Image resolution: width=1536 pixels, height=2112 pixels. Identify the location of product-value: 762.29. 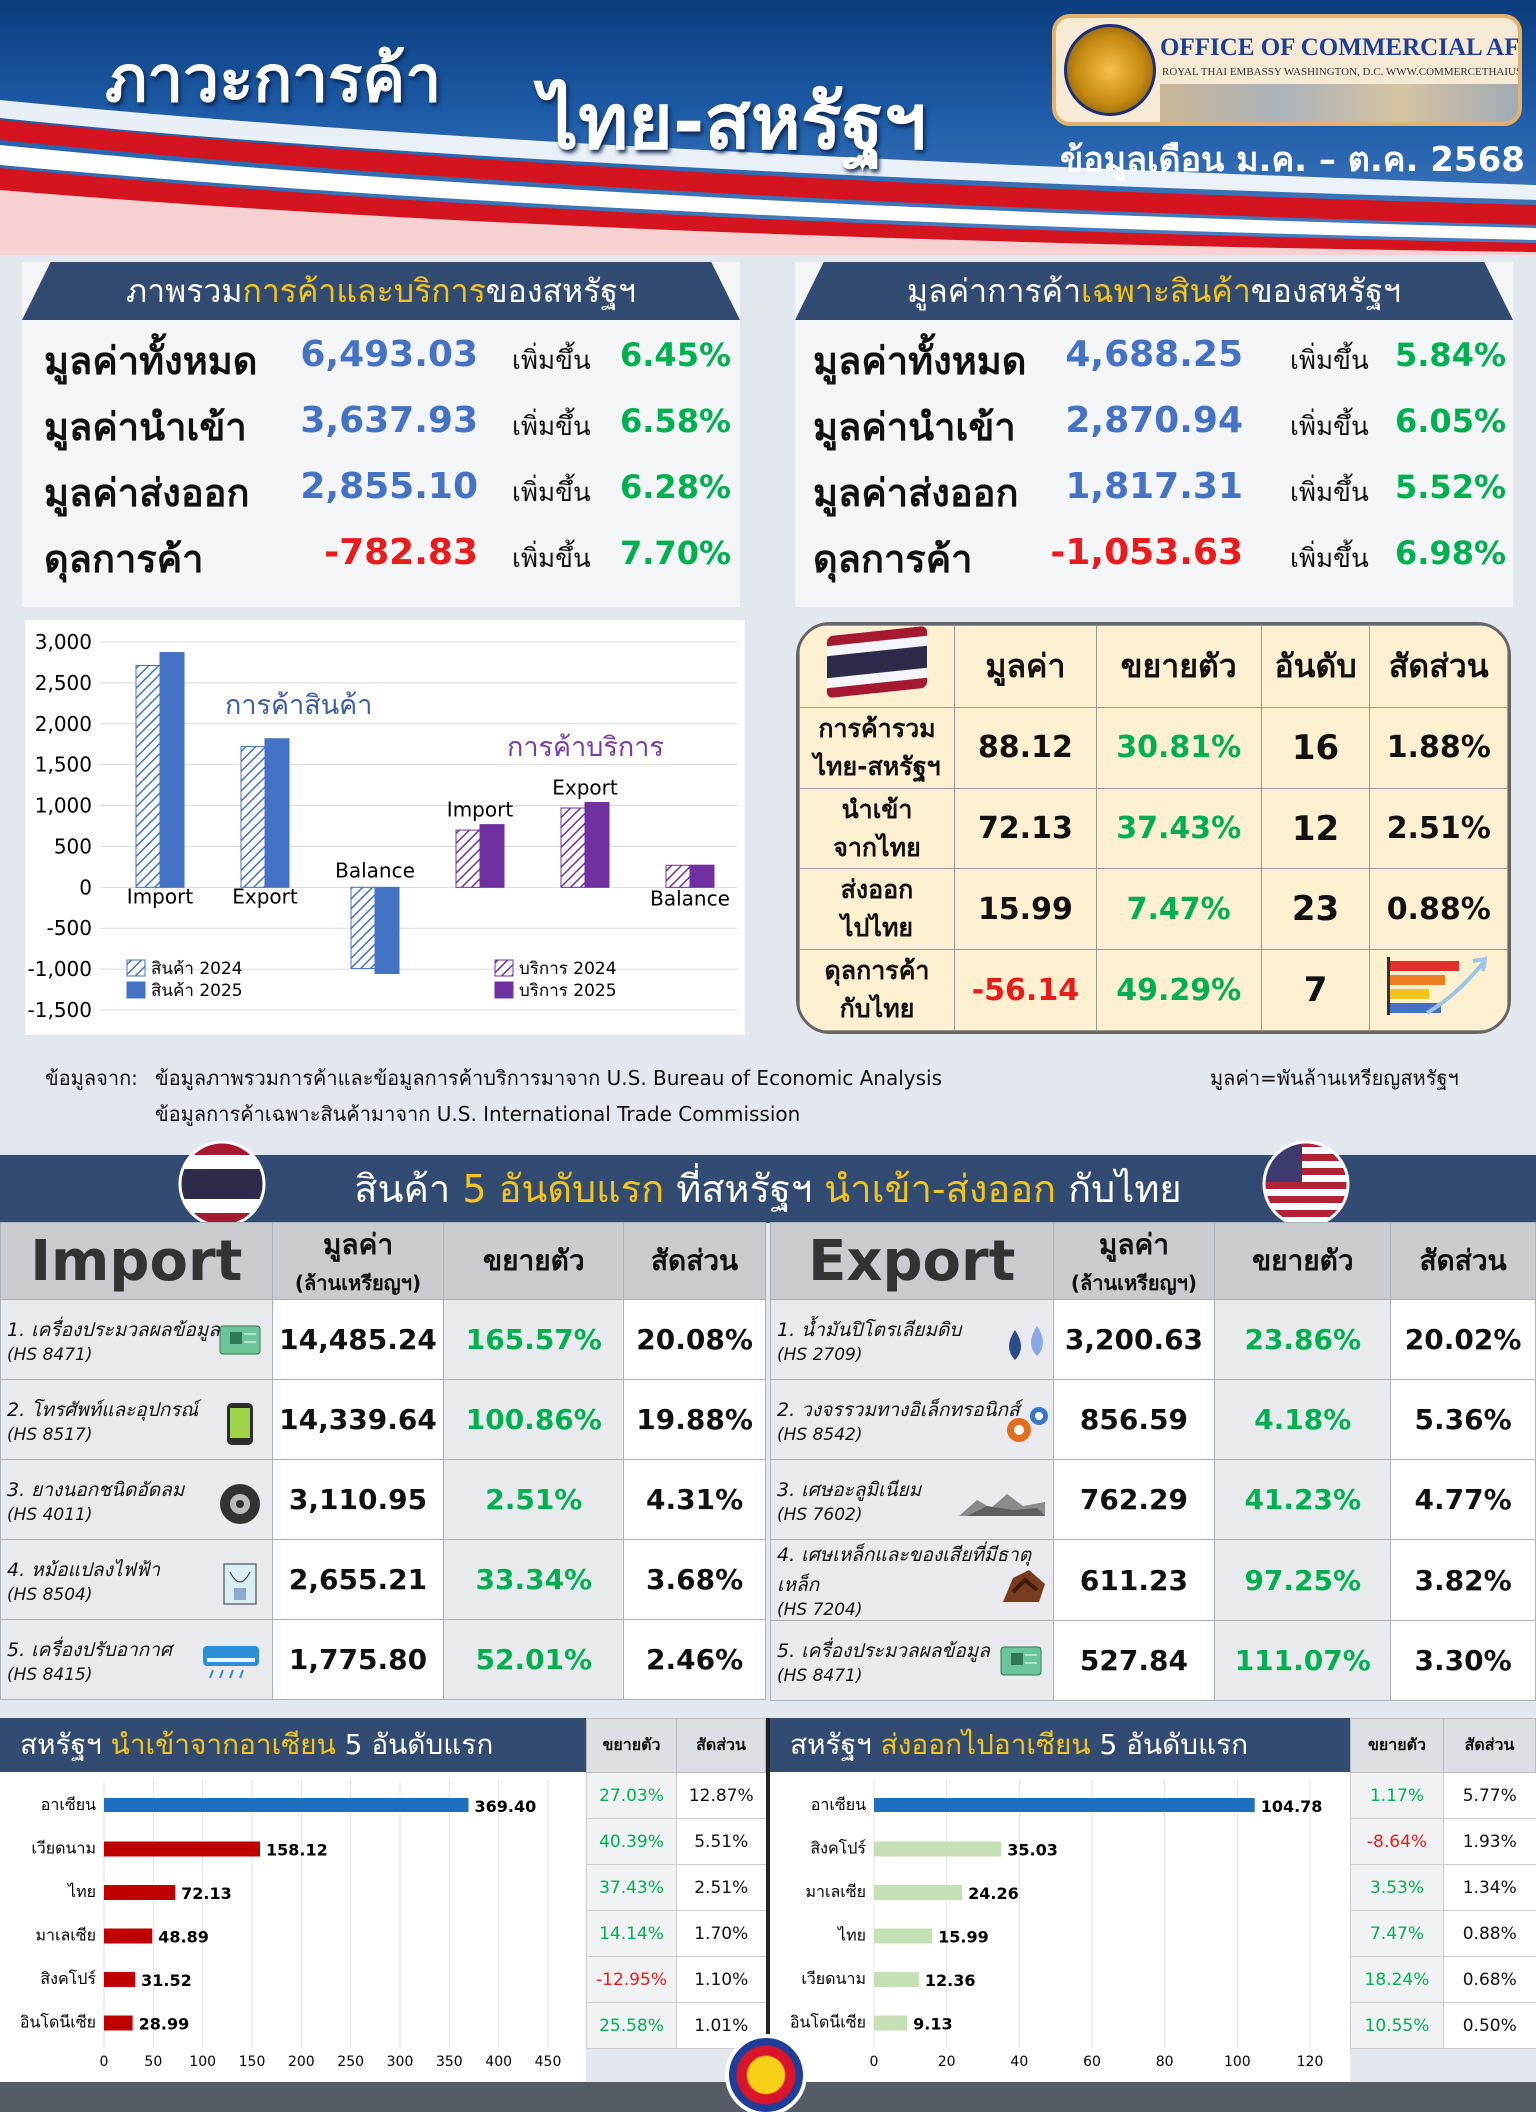
(1134, 1499).